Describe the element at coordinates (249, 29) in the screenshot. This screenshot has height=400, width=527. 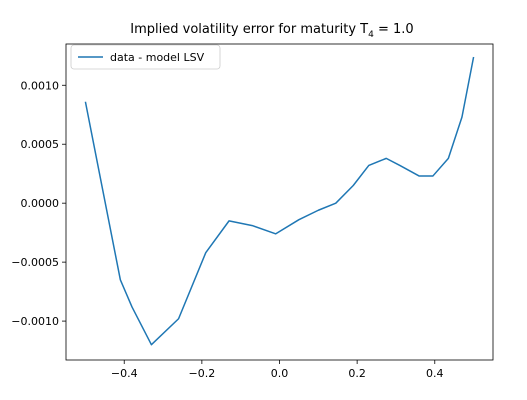
I see `chart-title-prefix: Implied volatility error for maturity T` at that location.